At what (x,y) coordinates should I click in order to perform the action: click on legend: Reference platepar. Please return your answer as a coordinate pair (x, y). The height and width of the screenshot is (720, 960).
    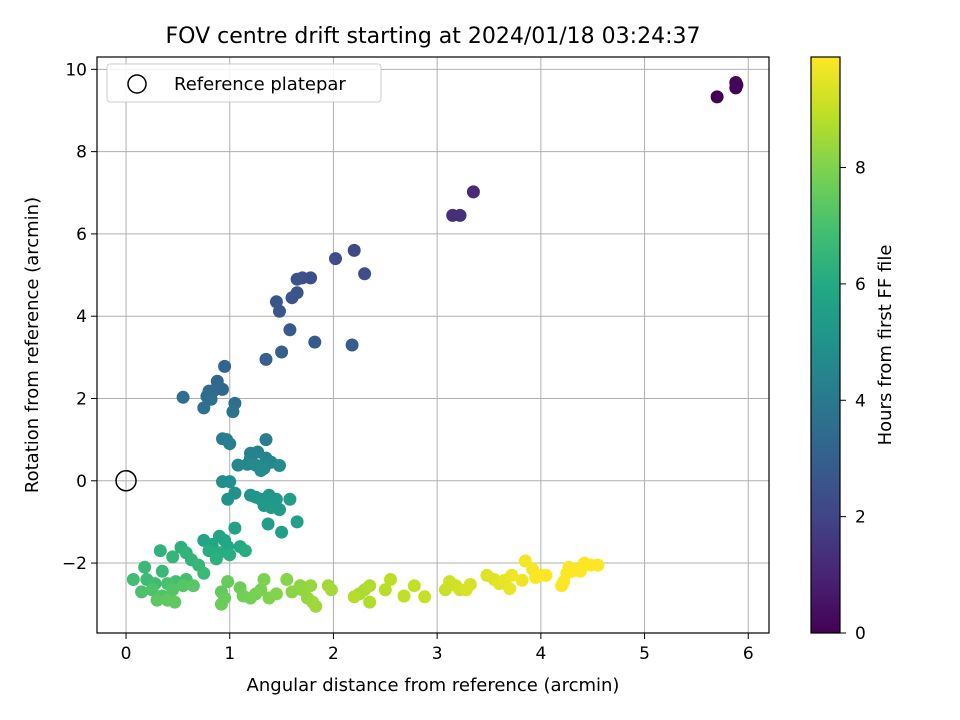
    Looking at the image, I should click on (244, 83).